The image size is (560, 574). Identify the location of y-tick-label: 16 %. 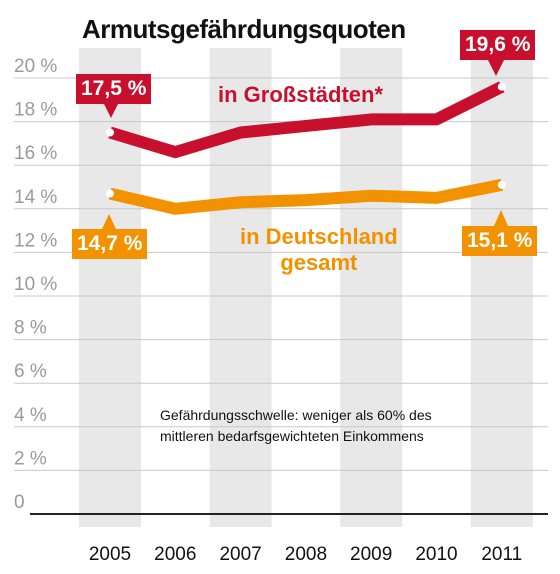
(35, 153).